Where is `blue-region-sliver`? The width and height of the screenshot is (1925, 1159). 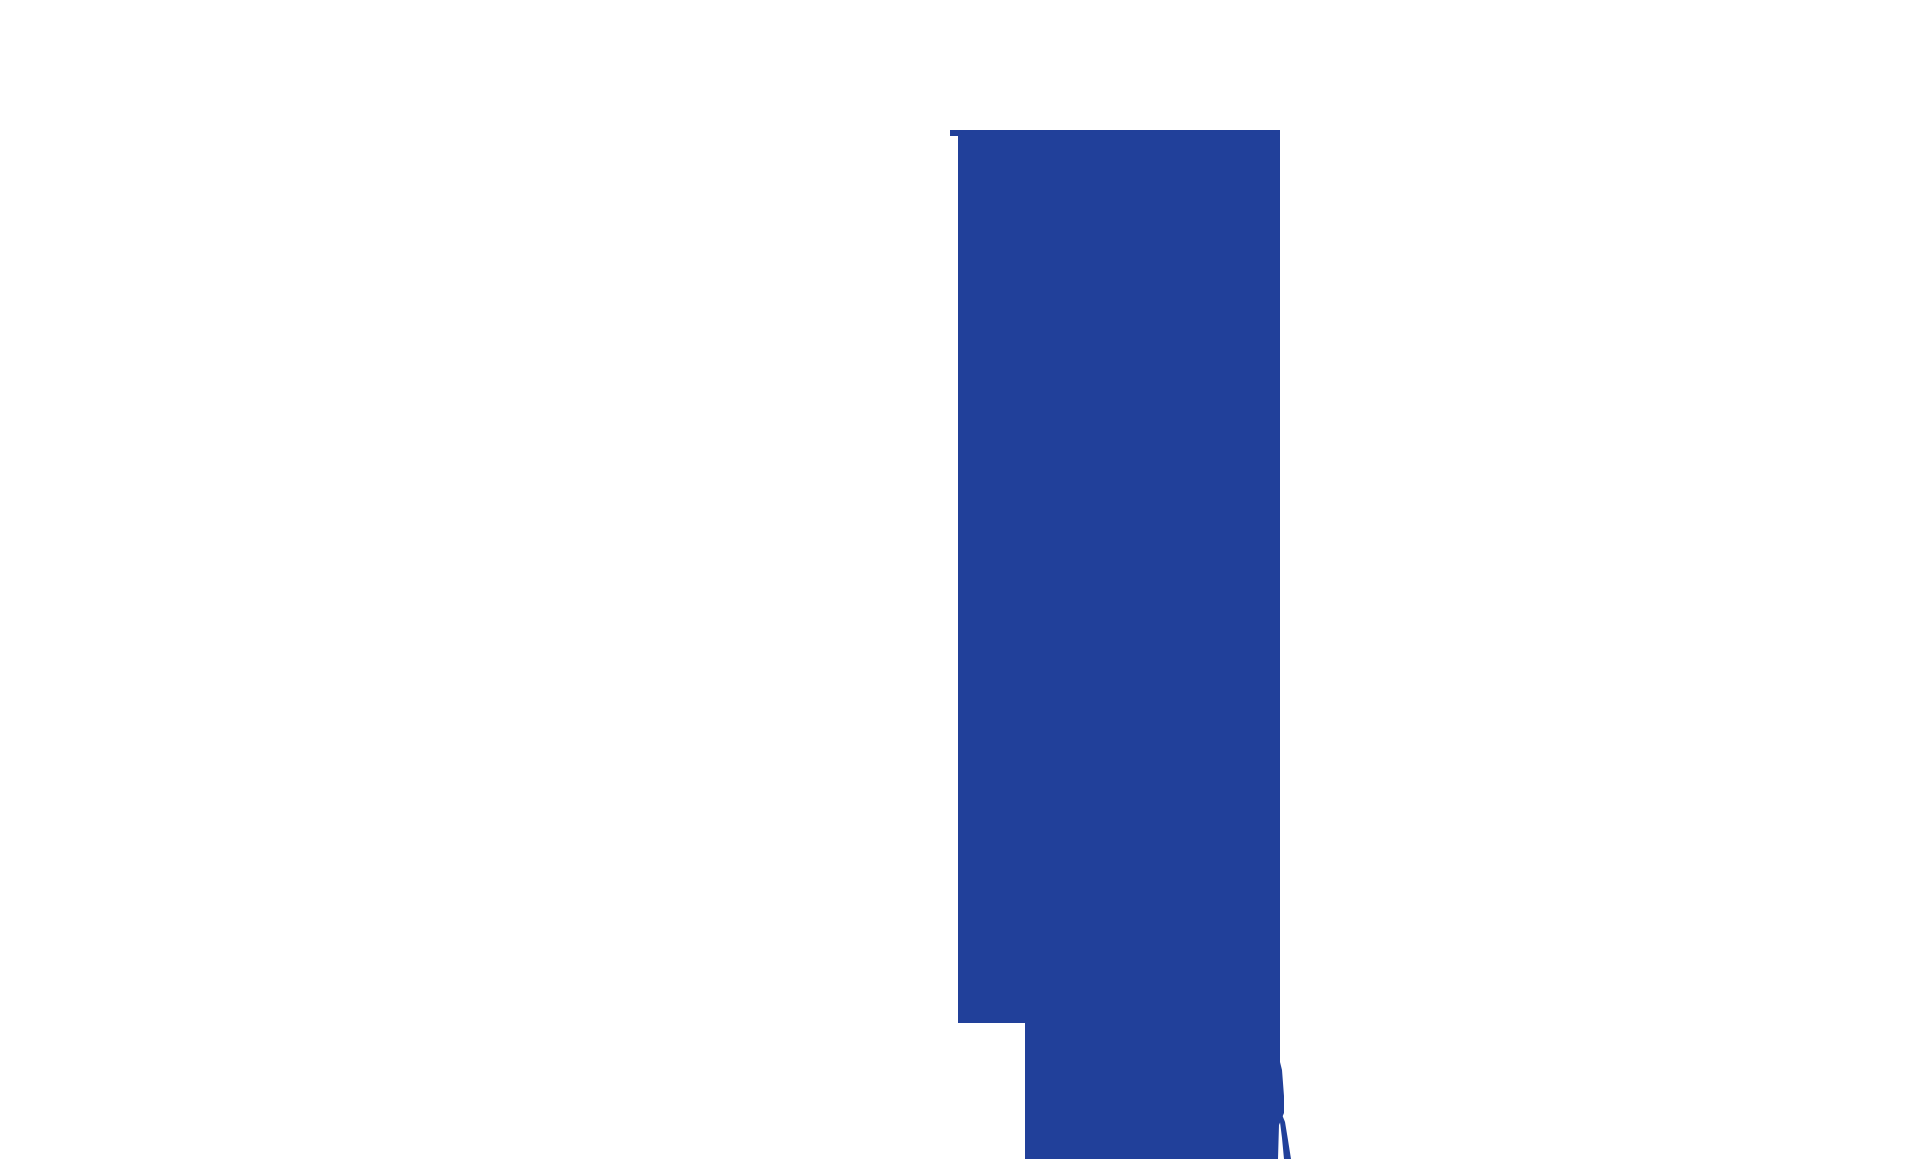 blue-region-sliver is located at coordinates (1285, 1135).